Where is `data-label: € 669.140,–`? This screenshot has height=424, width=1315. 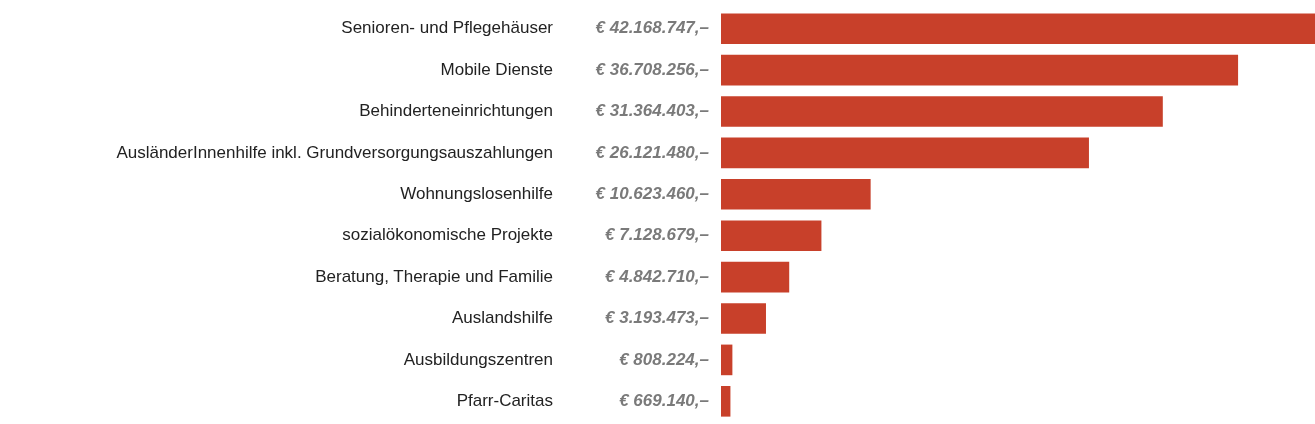 data-label: € 669.140,– is located at coordinates (664, 400).